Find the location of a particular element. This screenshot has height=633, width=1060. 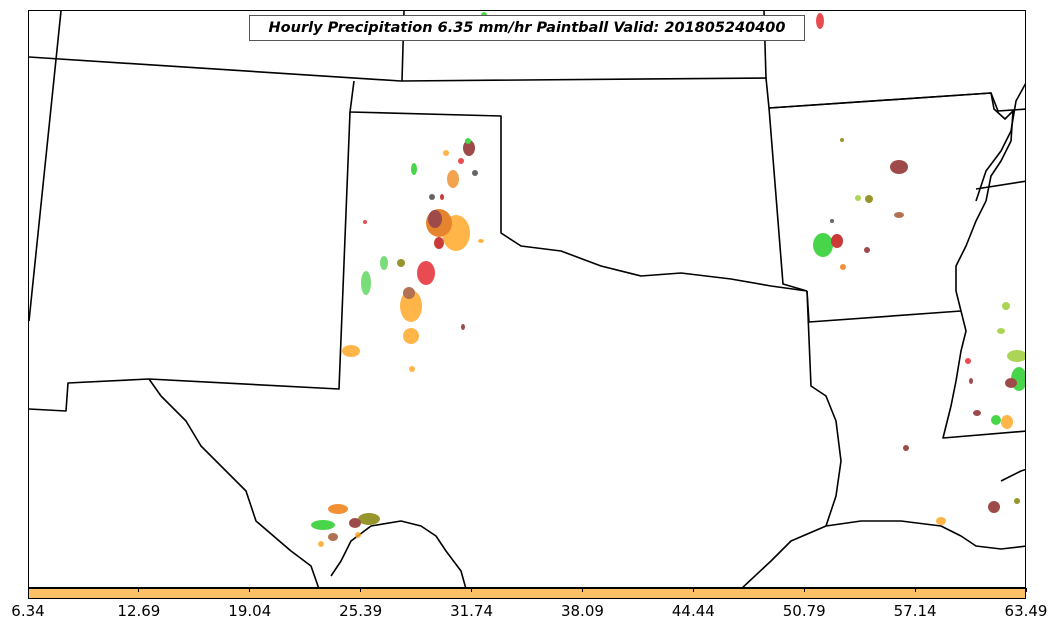

paintball-brown-ar2 is located at coordinates (899, 215).